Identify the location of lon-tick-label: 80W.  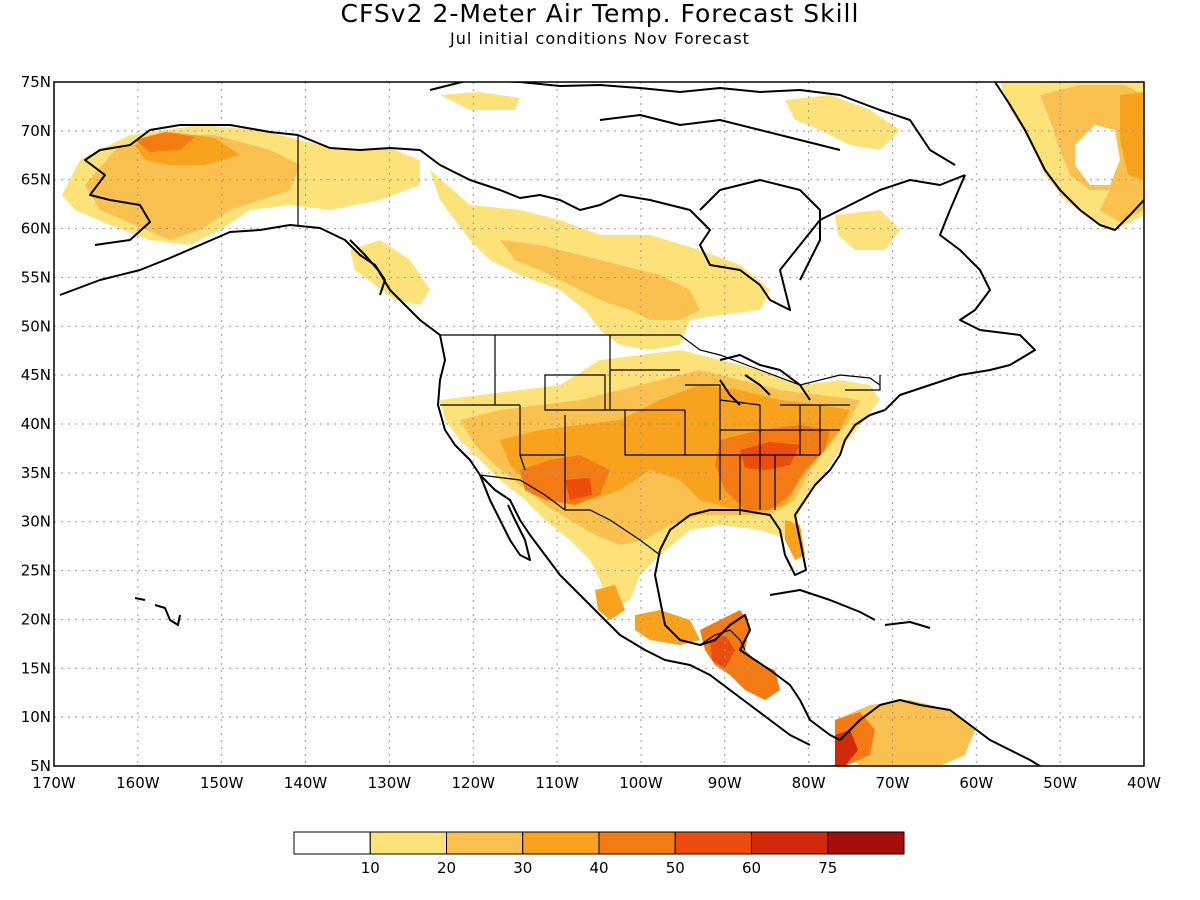
(809, 783).